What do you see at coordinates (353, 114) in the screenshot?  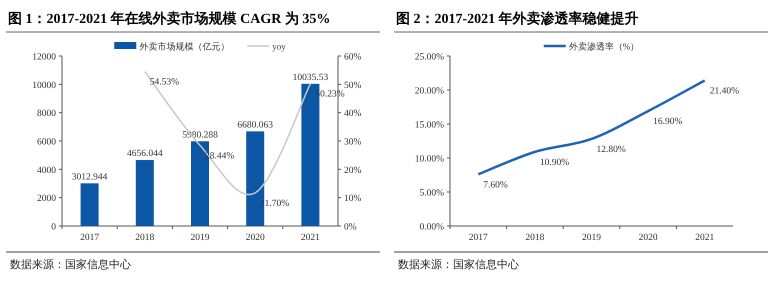 I see `y2-tick-label: 40%` at bounding box center [353, 114].